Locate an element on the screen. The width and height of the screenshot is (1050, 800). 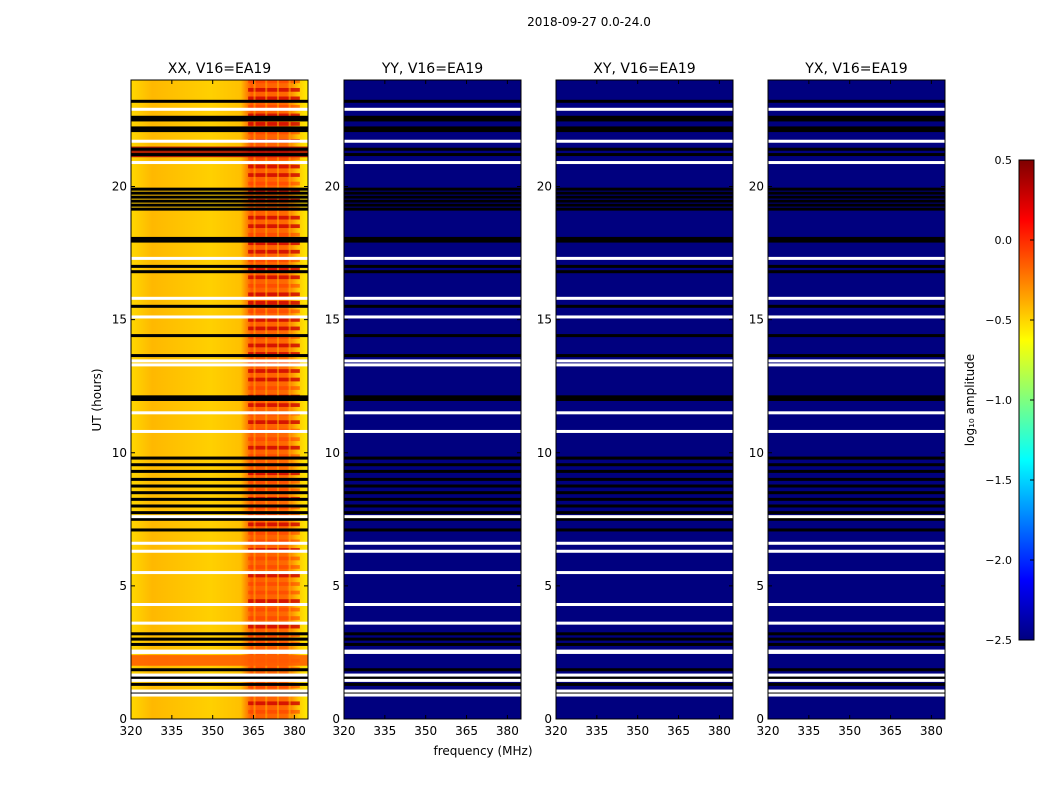
panel-2-frame is located at coordinates (432, 399).